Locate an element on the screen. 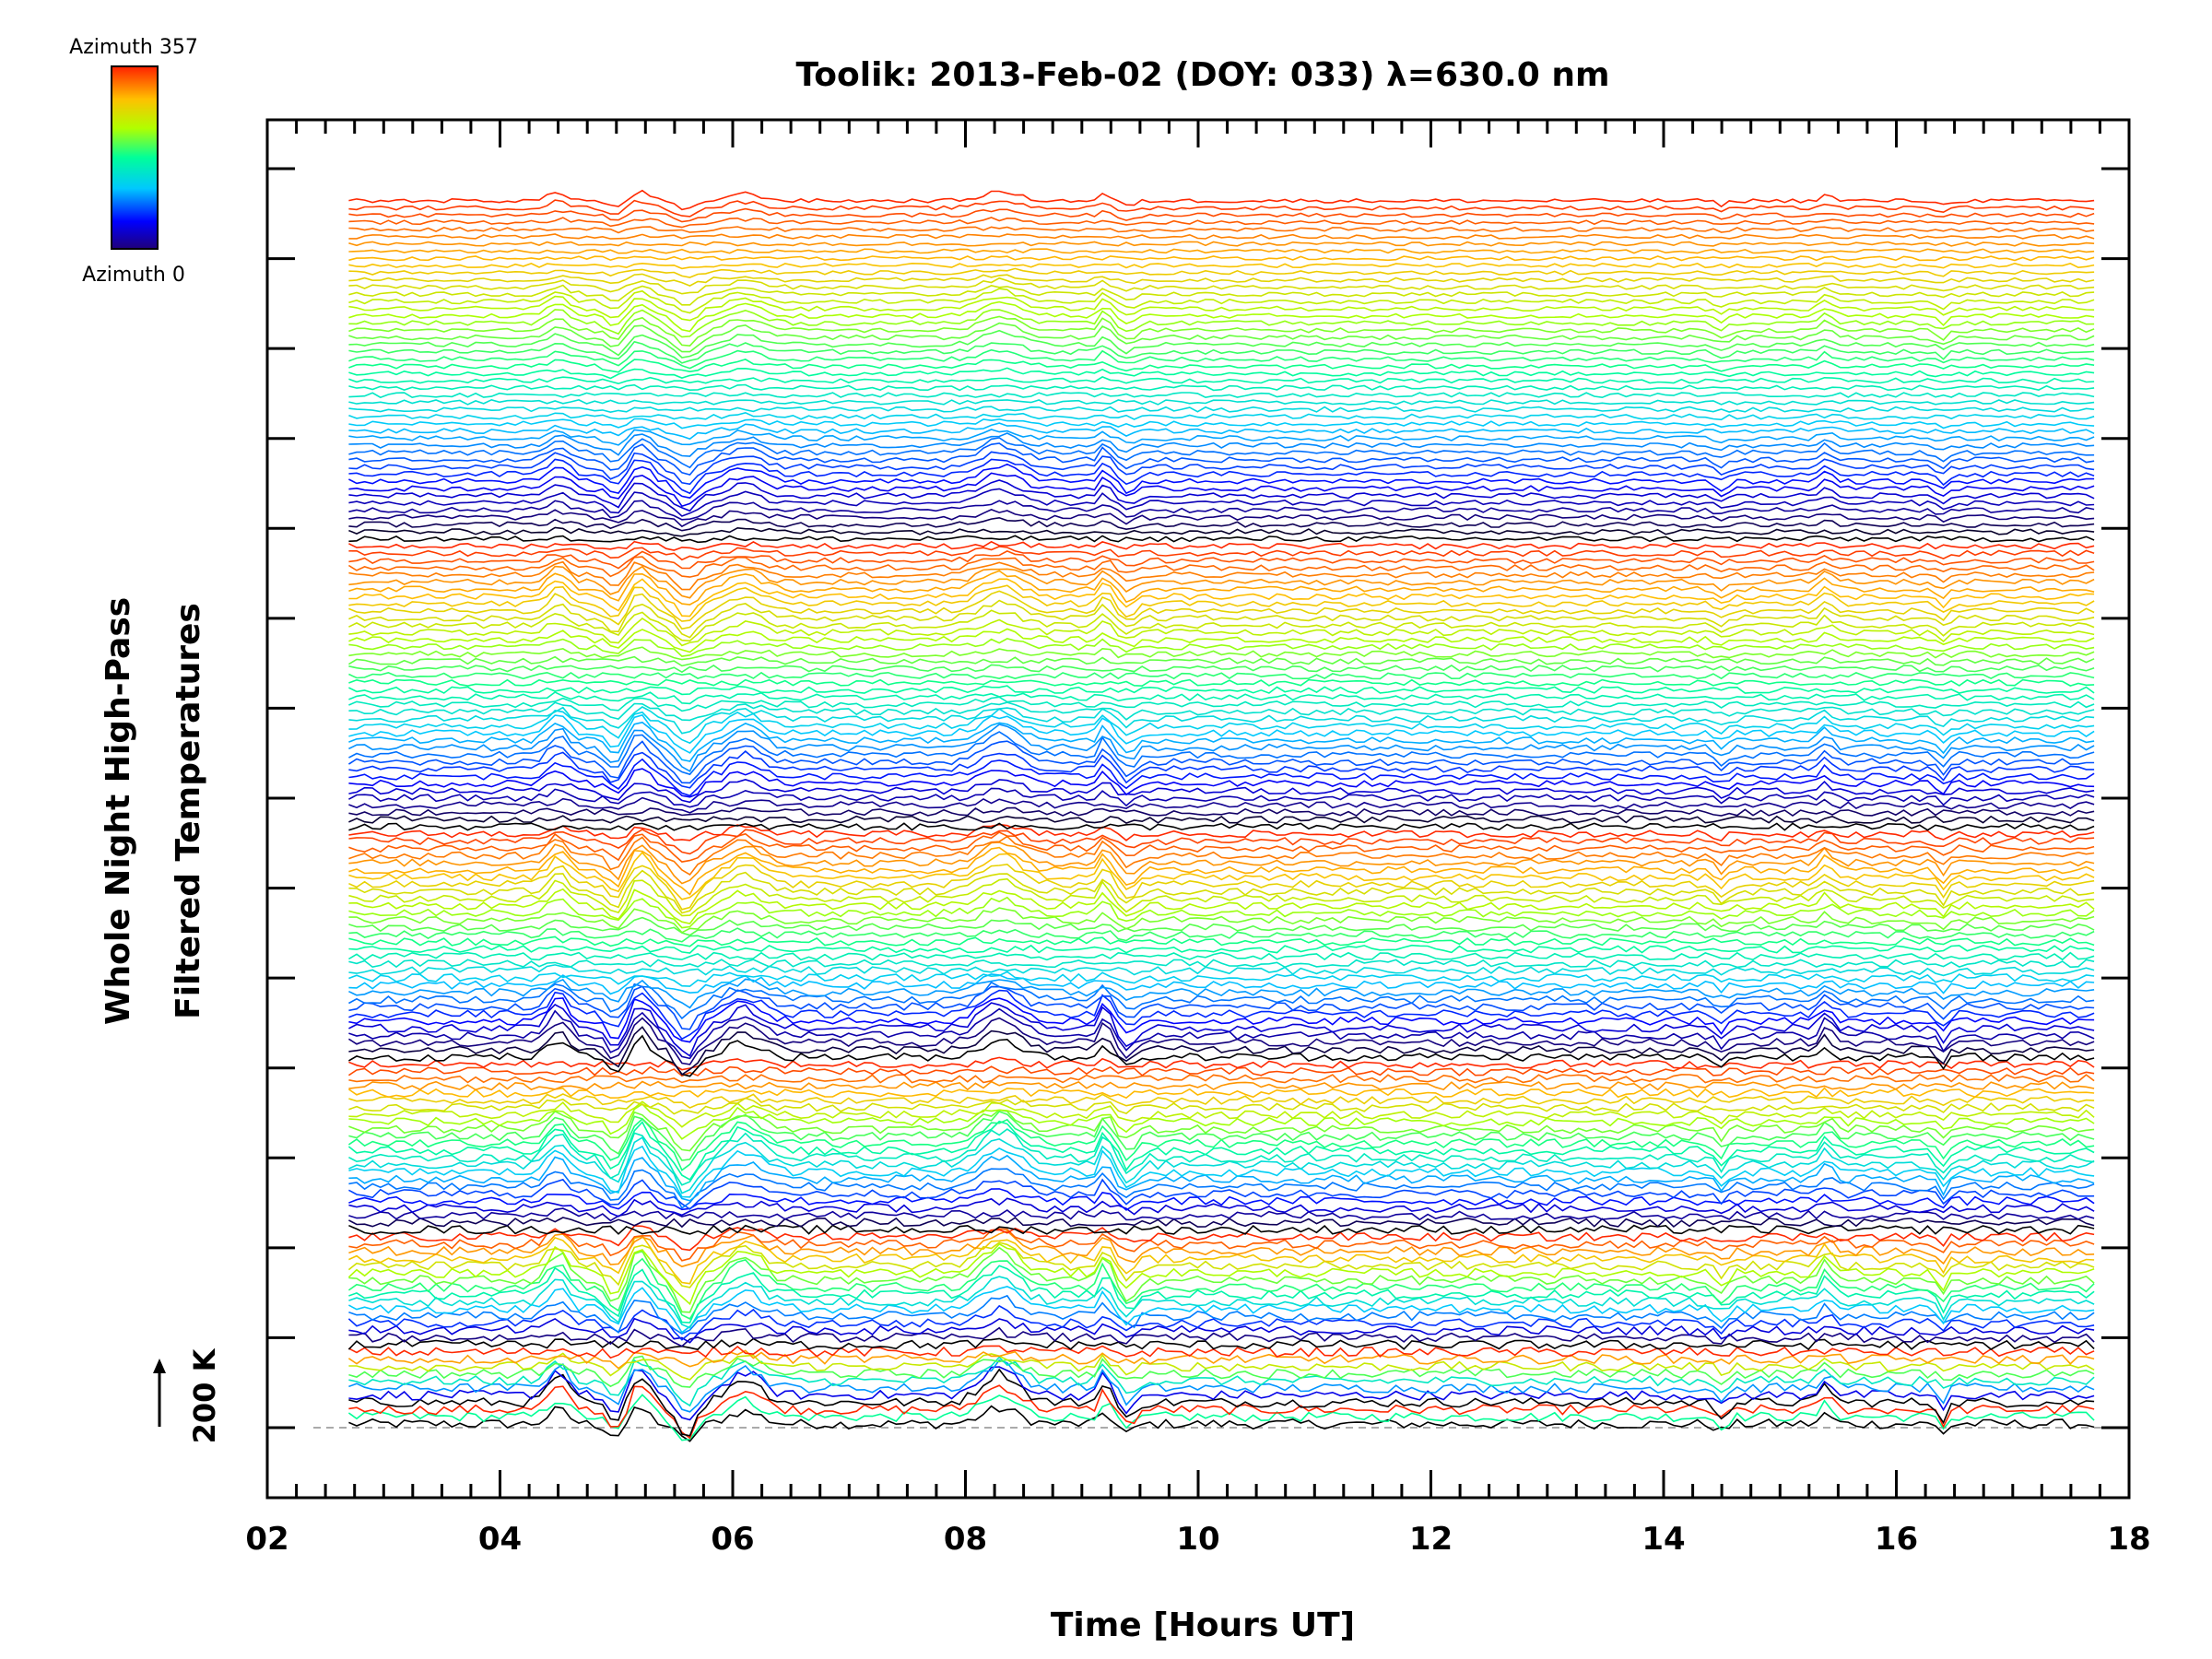  x-tick-label: 08 is located at coordinates (965, 1539).